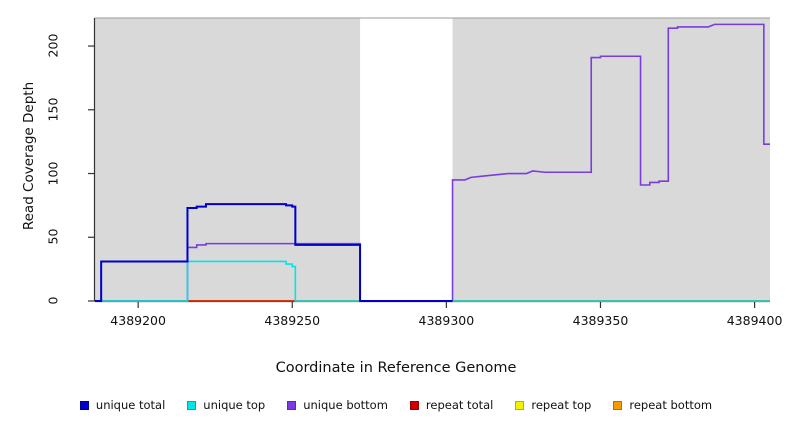 This screenshot has height=432, width=792. Describe the element at coordinates (600, 320) in the screenshot. I see `x-tick-label: 4389350` at that location.